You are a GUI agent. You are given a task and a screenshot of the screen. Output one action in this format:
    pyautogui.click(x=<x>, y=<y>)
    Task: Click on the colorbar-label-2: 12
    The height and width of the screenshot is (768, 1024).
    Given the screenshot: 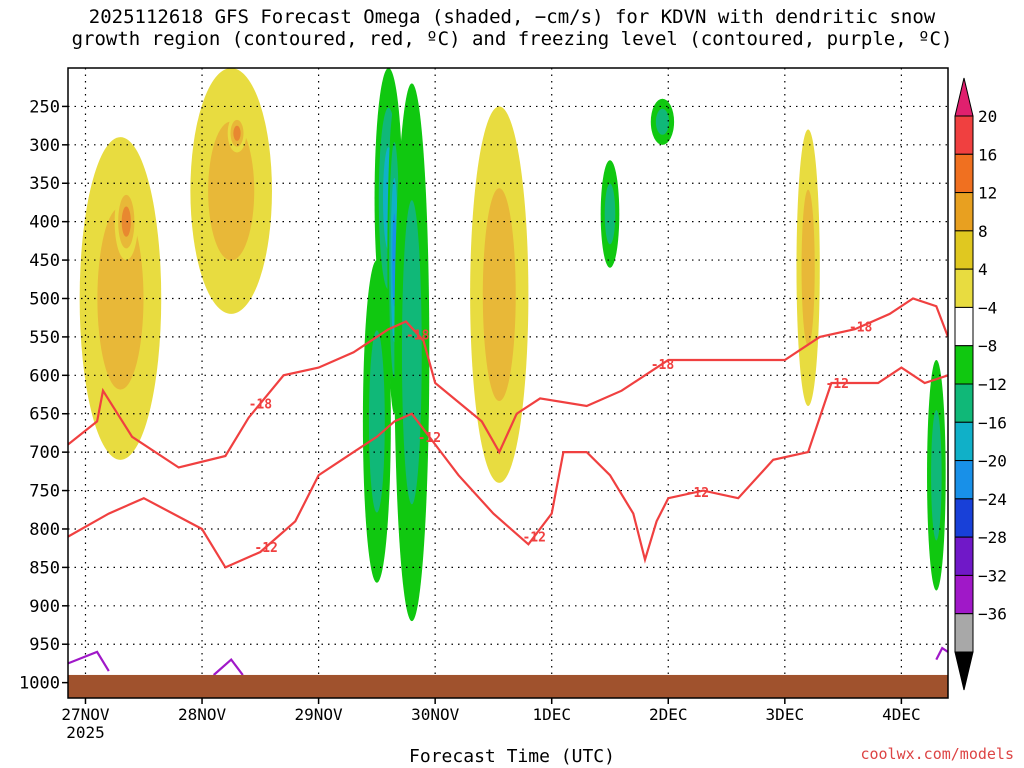 What is the action you would take?
    pyautogui.click(x=987, y=193)
    